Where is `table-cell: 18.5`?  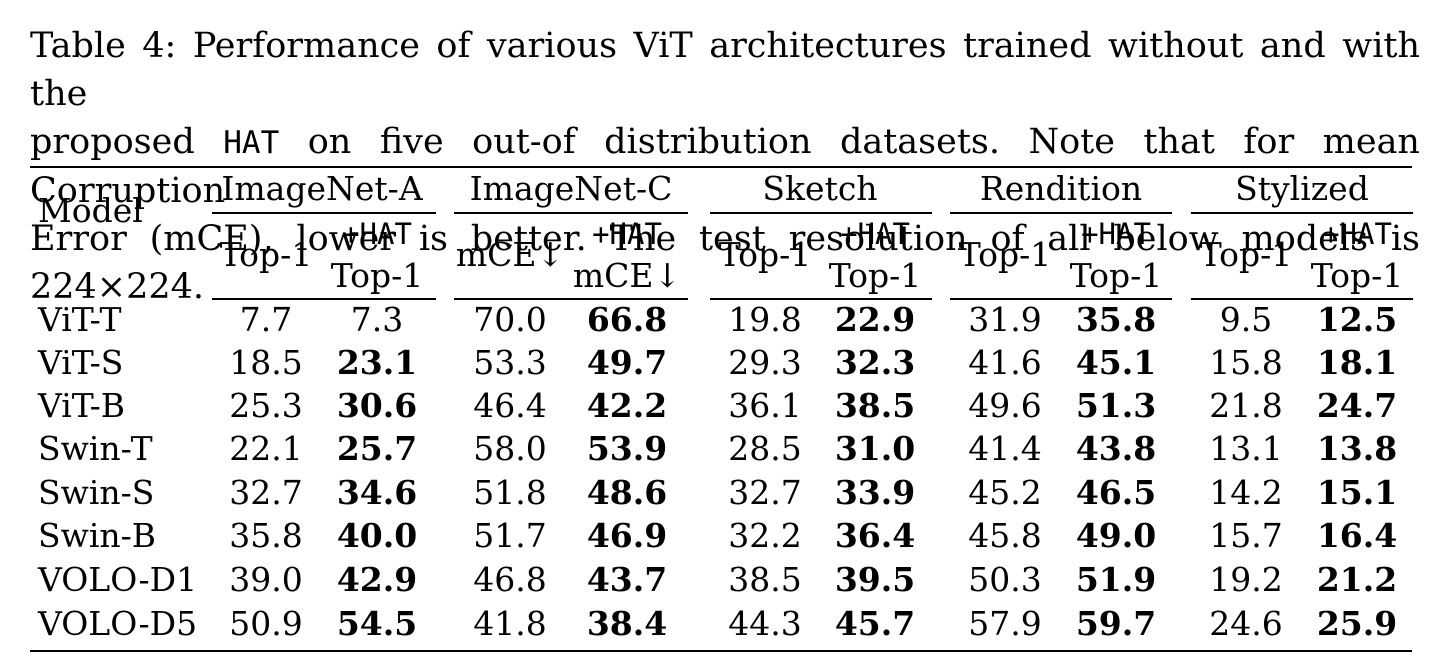
table-cell: 18.5 is located at coordinates (266, 362).